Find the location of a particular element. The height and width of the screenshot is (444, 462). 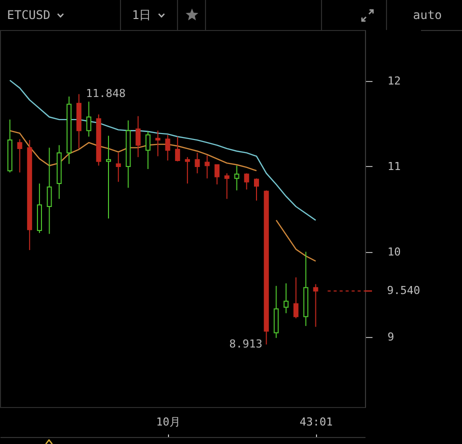

text: auto is located at coordinates (427, 15).